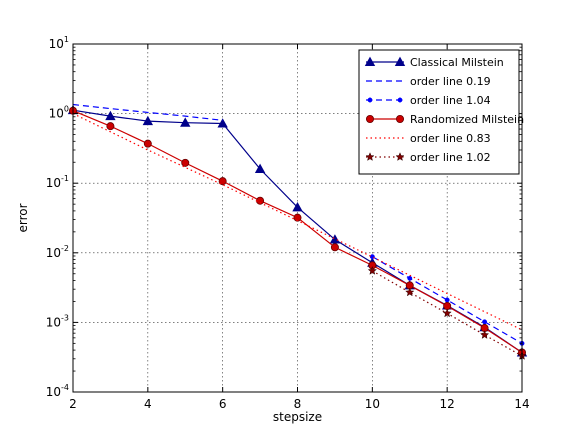  I want to click on y-tick-label: 10⁻², so click(57, 252).